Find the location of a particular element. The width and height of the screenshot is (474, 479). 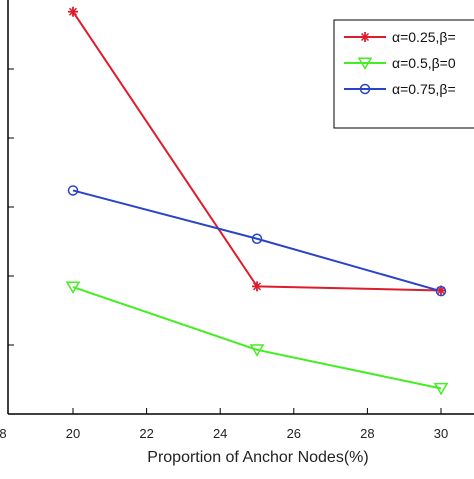

legend-label: α=0.5,β=0 is located at coordinates (424, 63).